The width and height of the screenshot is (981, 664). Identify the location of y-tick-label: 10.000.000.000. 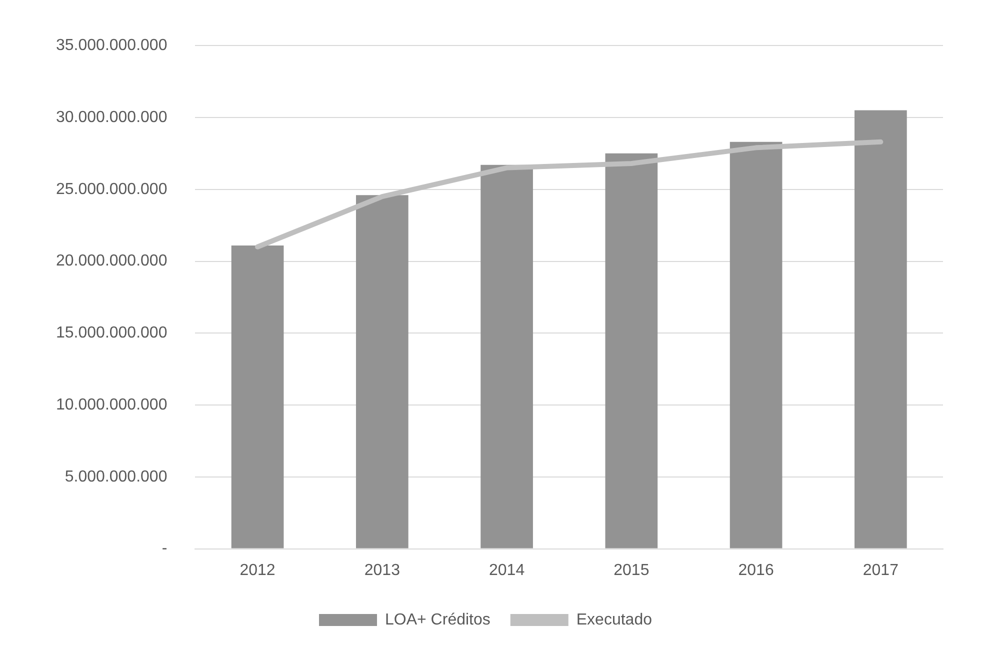
(112, 405).